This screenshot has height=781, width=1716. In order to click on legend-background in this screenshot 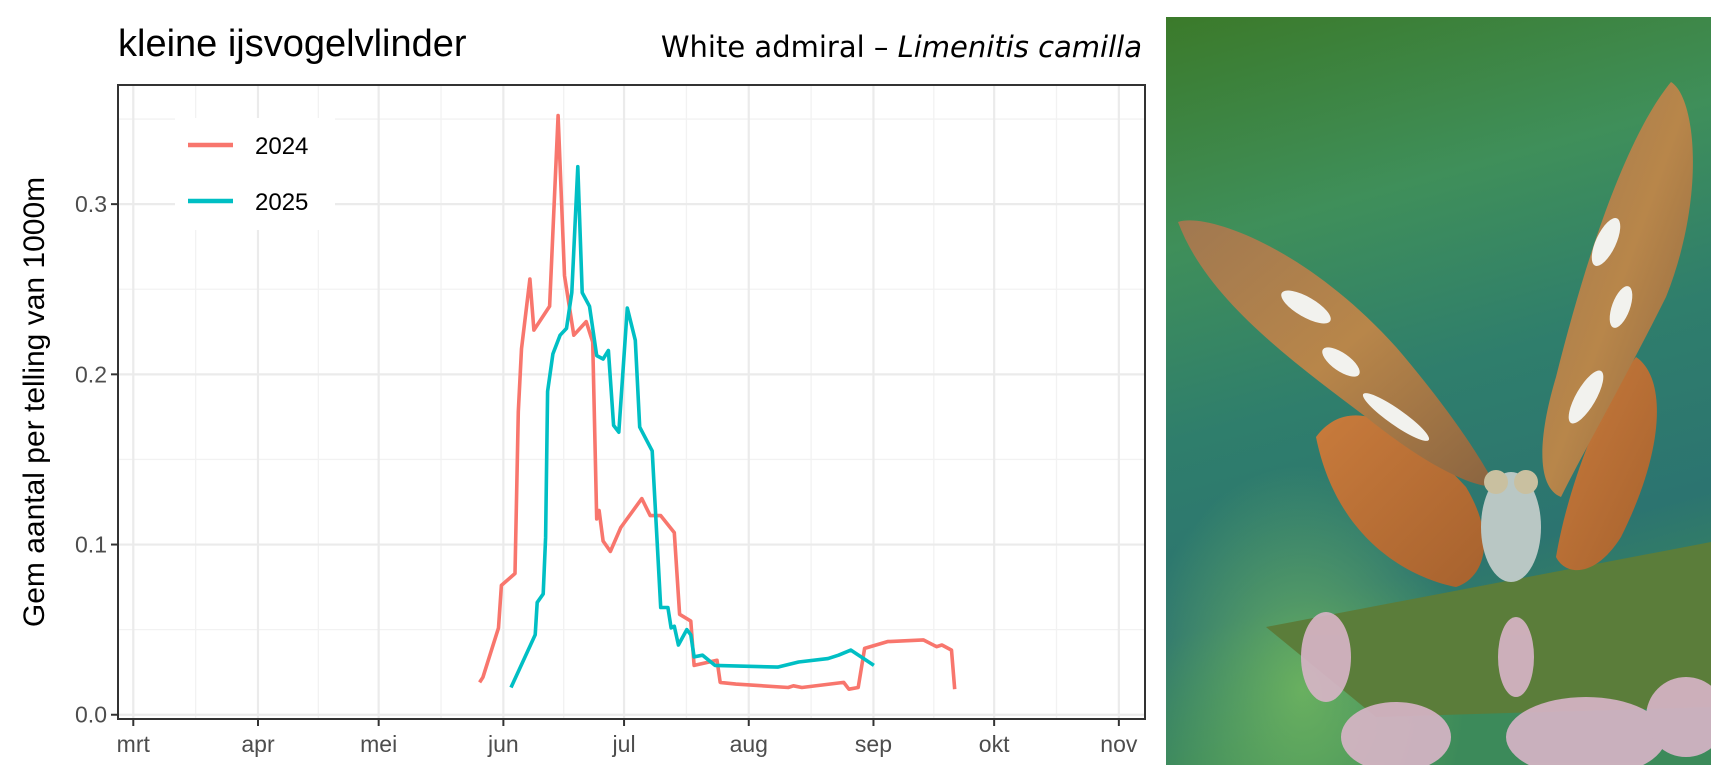, I will do `click(255, 174)`.